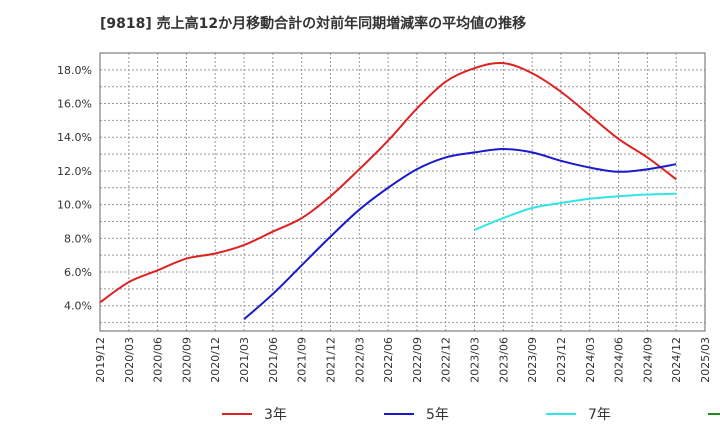 The image size is (720, 440). Describe the element at coordinates (275, 415) in the screenshot. I see `legend-label: 3年` at that location.